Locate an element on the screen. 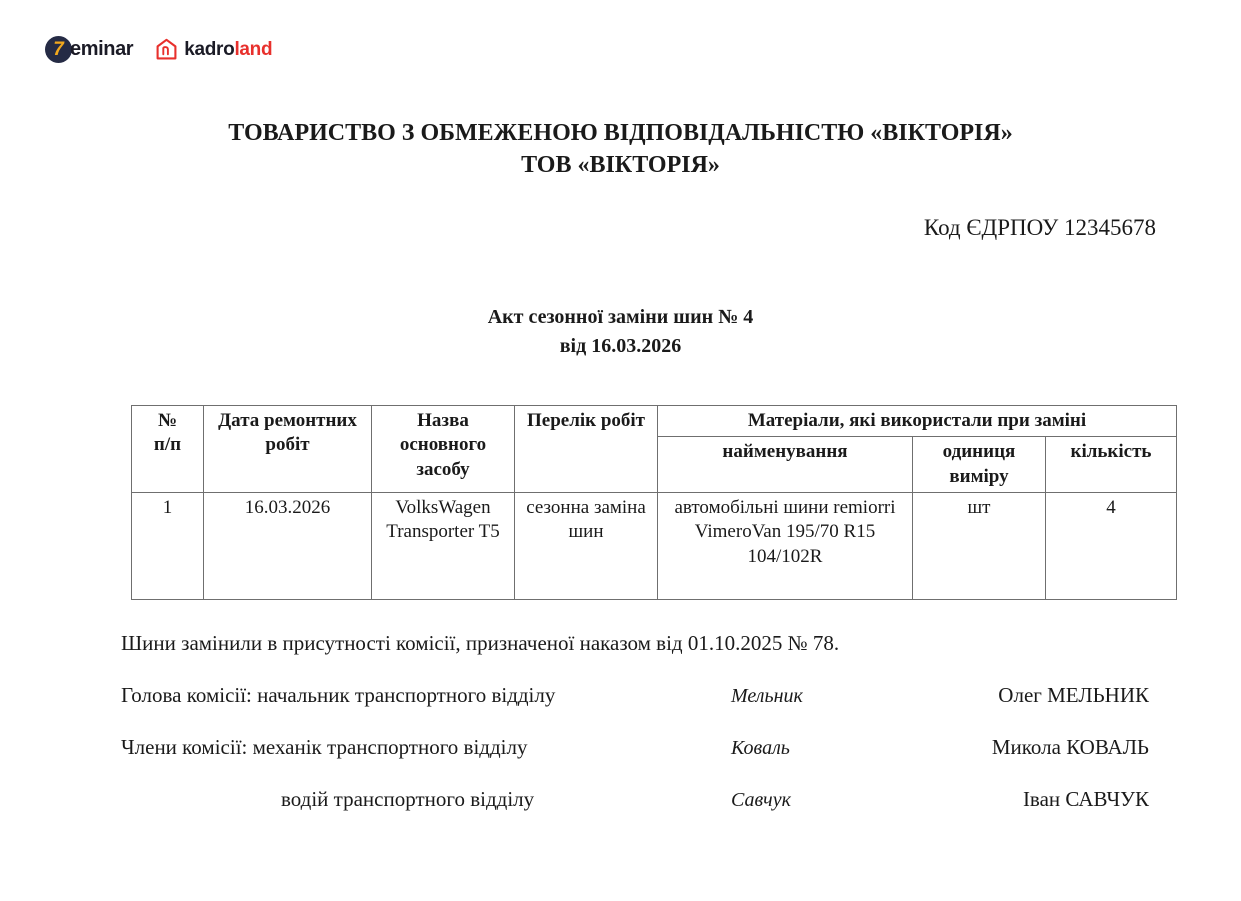 The width and height of the screenshot is (1241, 901). edrpou-code: Код ЄДРПОУ 12345678 is located at coordinates (1039, 228).